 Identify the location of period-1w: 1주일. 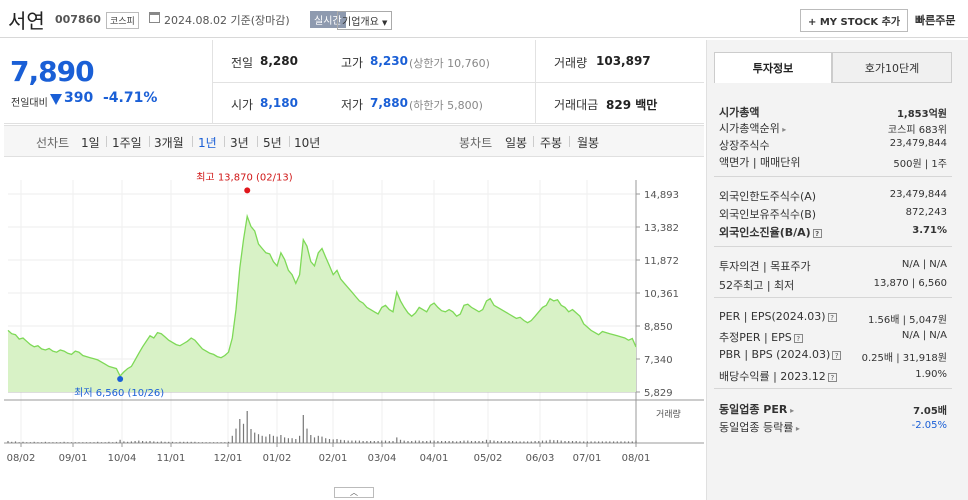
(127, 143).